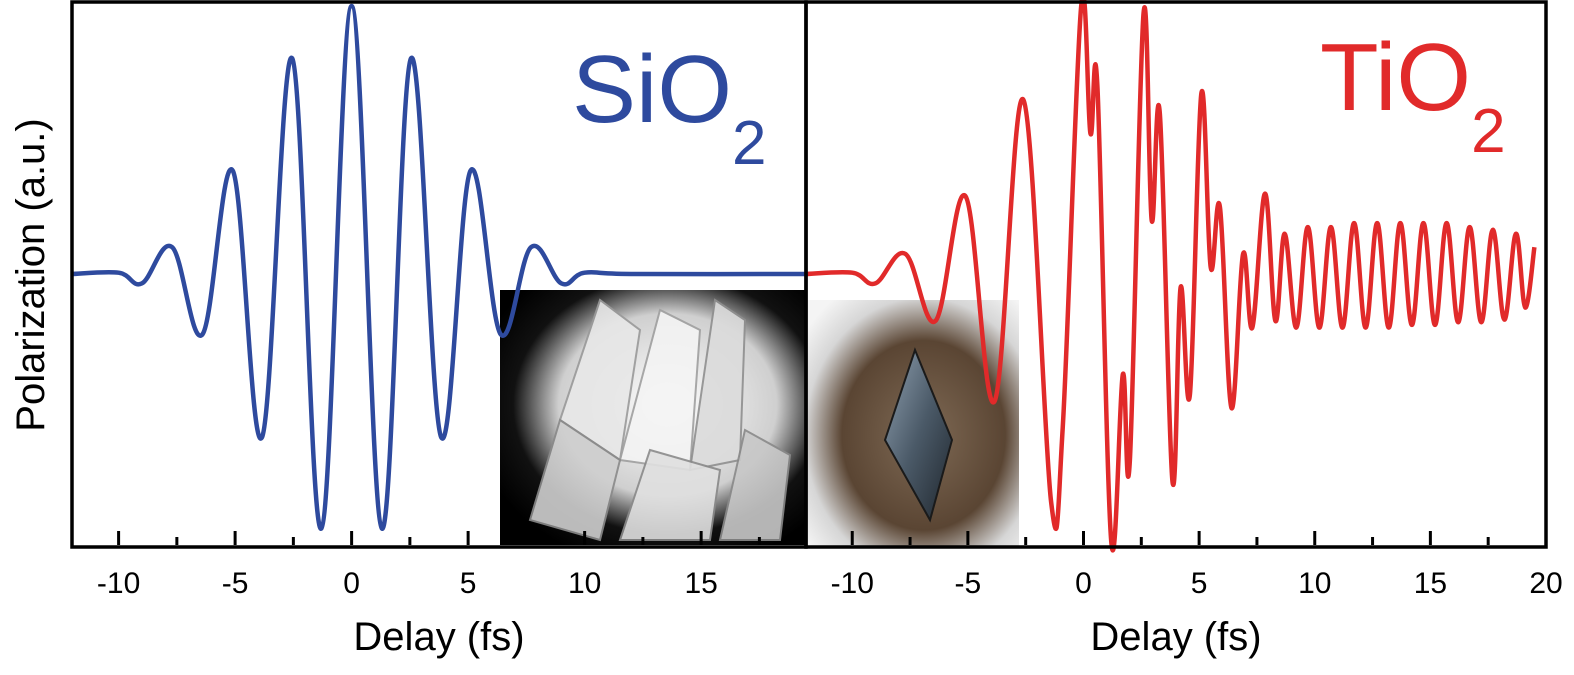  Describe the element at coordinates (439, 538) in the screenshot. I see `left-x-ticks` at that location.